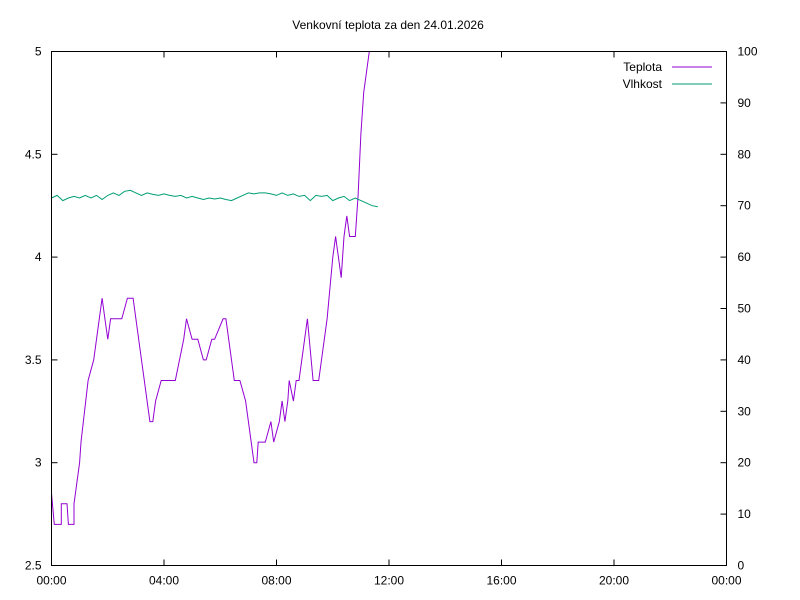  What do you see at coordinates (745, 103) in the screenshot?
I see `y2-tick-label: 90` at bounding box center [745, 103].